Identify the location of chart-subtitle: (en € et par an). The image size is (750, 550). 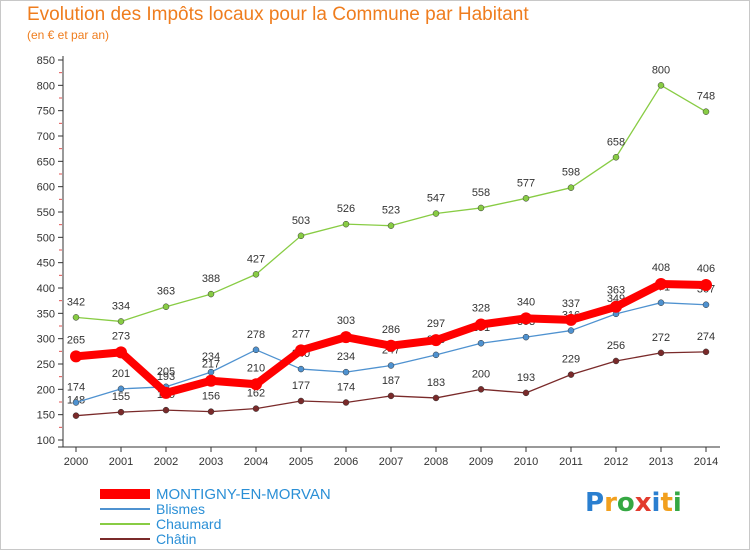
(68, 35).